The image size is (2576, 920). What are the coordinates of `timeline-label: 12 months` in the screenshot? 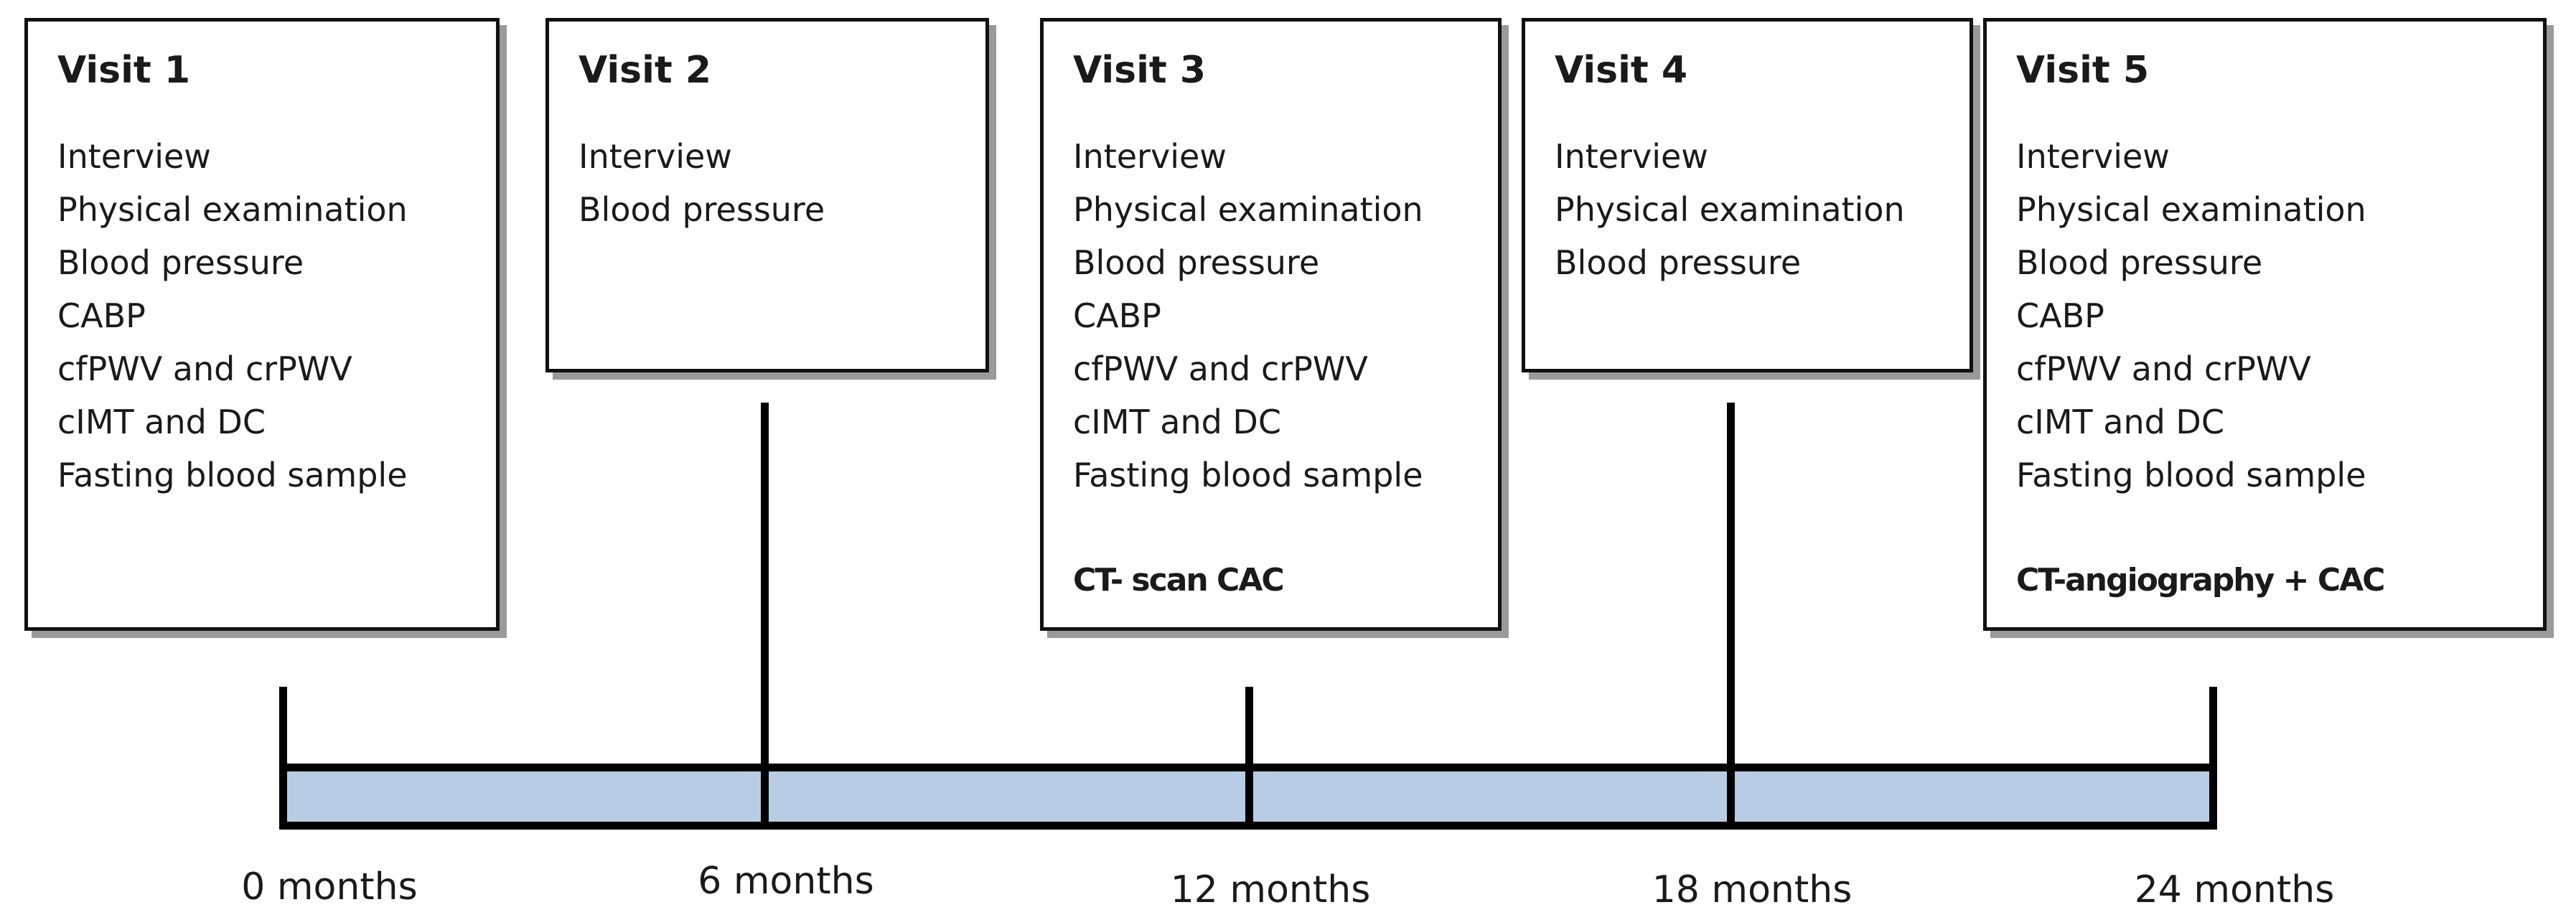 It's located at (1271, 890).